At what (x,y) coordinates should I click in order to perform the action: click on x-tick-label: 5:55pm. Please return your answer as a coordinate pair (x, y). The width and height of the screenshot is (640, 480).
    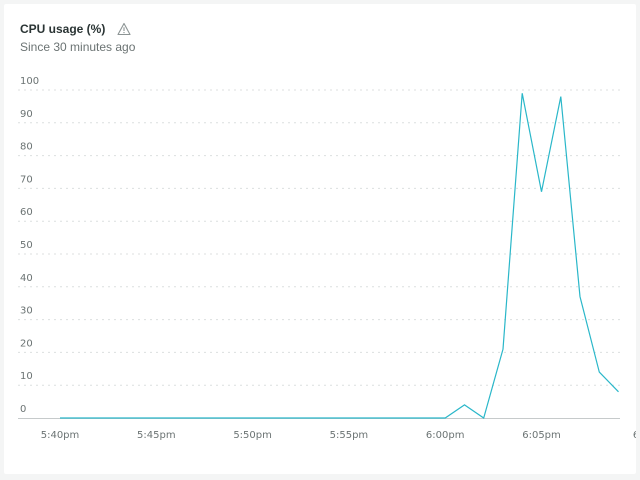
    Looking at the image, I should click on (349, 435).